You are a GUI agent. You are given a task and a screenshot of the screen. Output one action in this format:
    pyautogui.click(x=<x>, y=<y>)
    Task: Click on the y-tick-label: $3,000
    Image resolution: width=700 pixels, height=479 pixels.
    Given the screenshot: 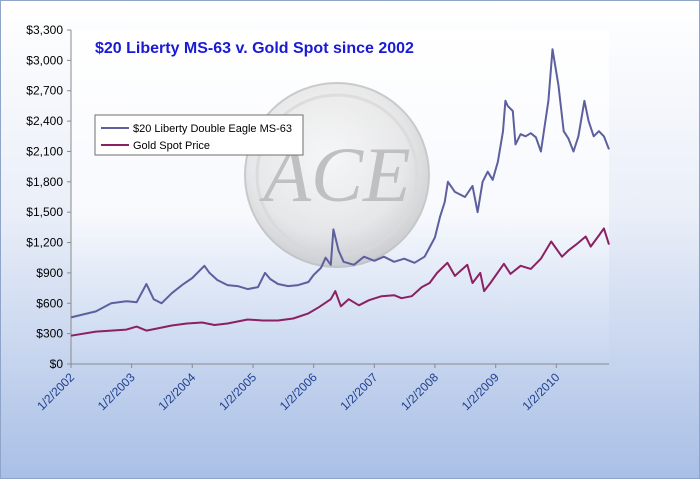 What is the action you would take?
    pyautogui.click(x=44, y=60)
    